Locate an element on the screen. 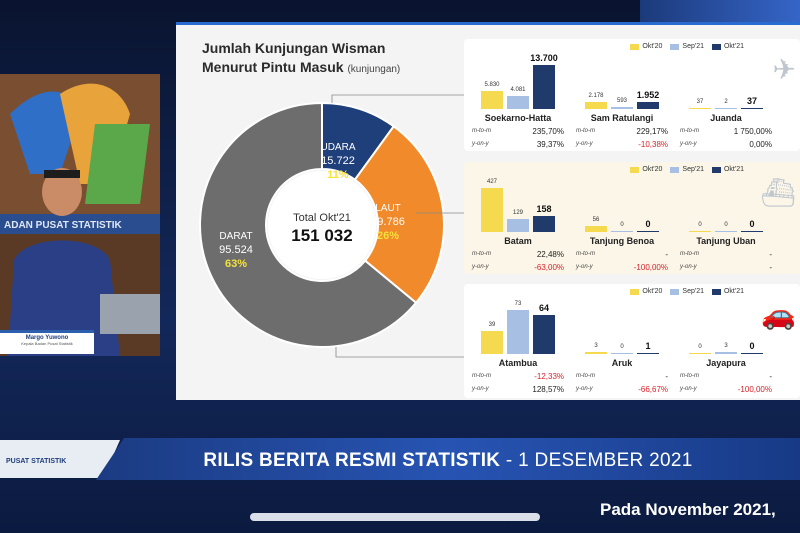 The height and width of the screenshot is (533, 800). bar-Okt21: 1.952 is located at coordinates (648, 99).